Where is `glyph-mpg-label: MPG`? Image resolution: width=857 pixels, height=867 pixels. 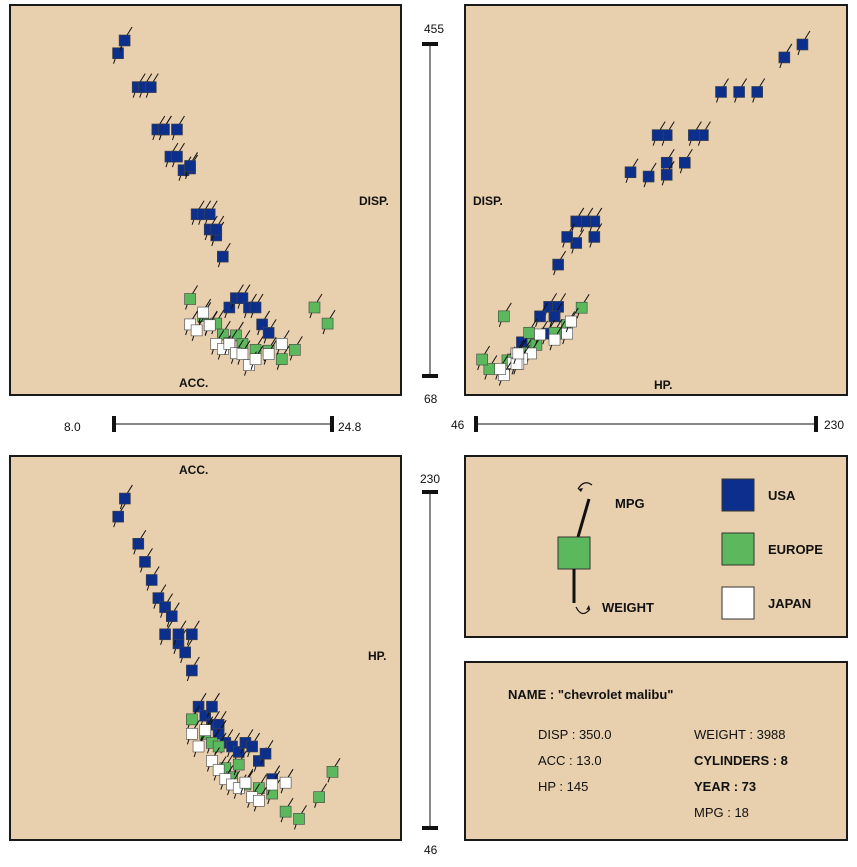
glyph-mpg-label: MPG is located at coordinates (630, 503).